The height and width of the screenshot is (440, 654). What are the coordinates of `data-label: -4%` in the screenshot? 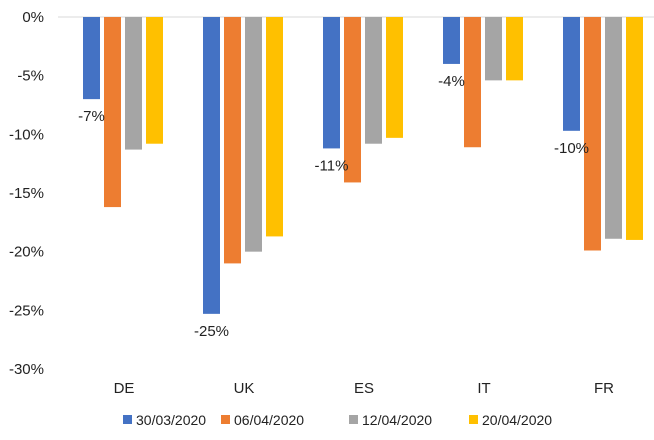 It's located at (451, 81).